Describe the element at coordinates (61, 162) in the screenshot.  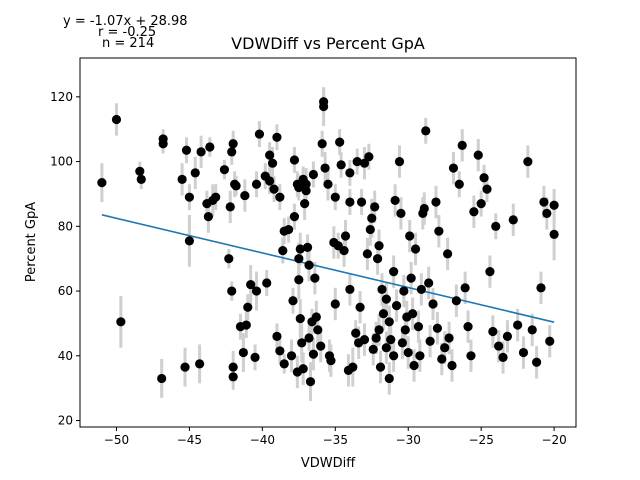
I see `y-tick-label: 100` at that location.